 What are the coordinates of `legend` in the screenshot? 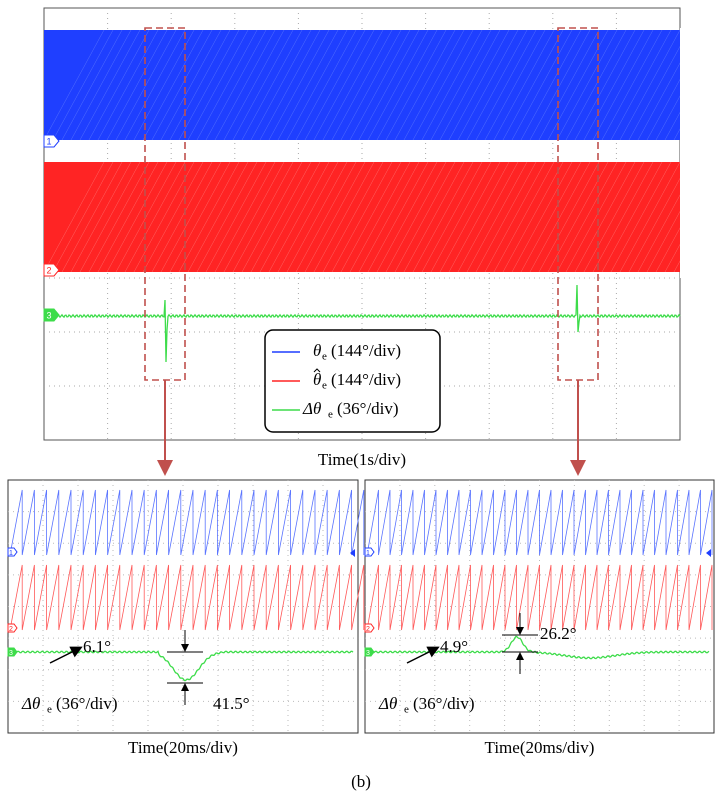 It's located at (352, 381).